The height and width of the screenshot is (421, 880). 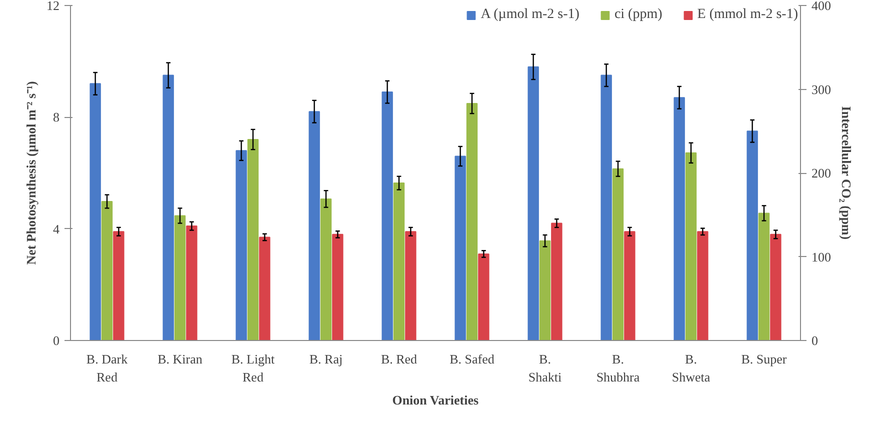 I want to click on y-tick-label: 8, so click(x=56, y=117).